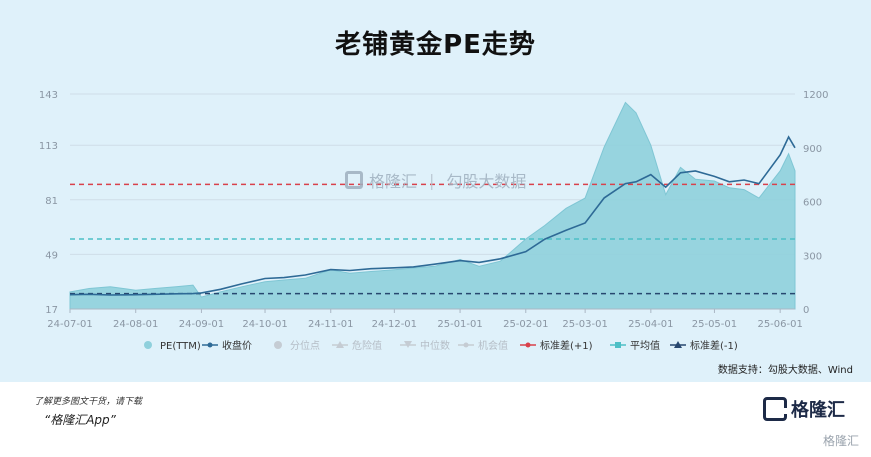 Image resolution: width=871 pixels, height=457 pixels. Describe the element at coordinates (486, 181) in the screenshot. I see `watermark-partner: 勾股大数据` at that location.